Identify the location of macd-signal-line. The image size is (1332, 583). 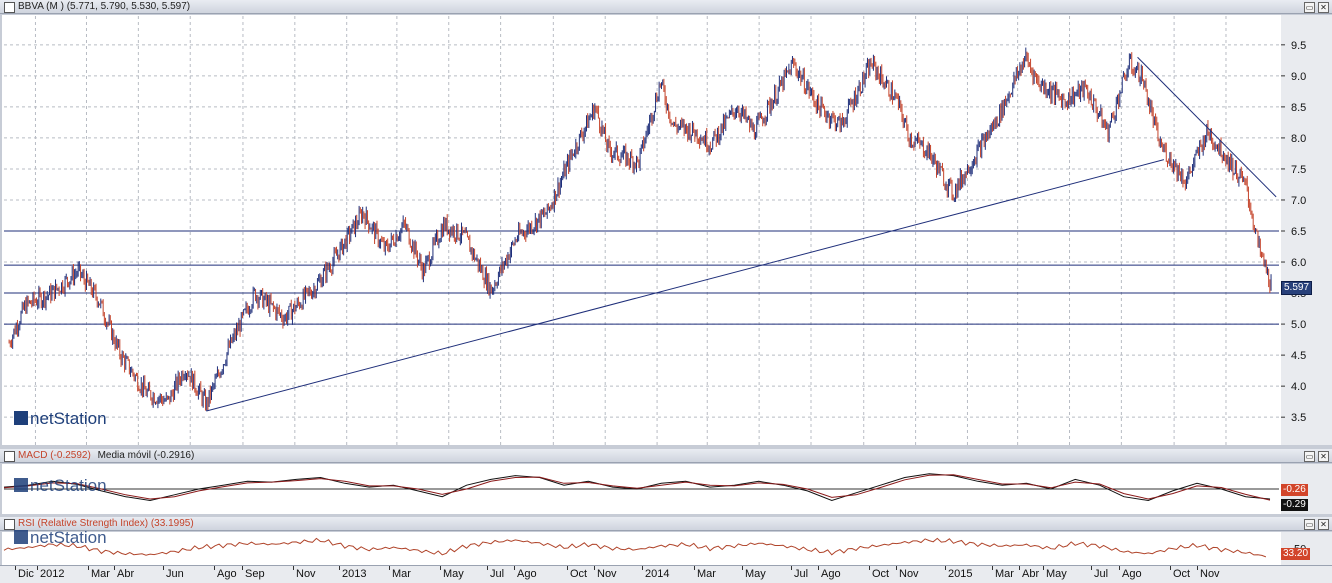
(637, 487).